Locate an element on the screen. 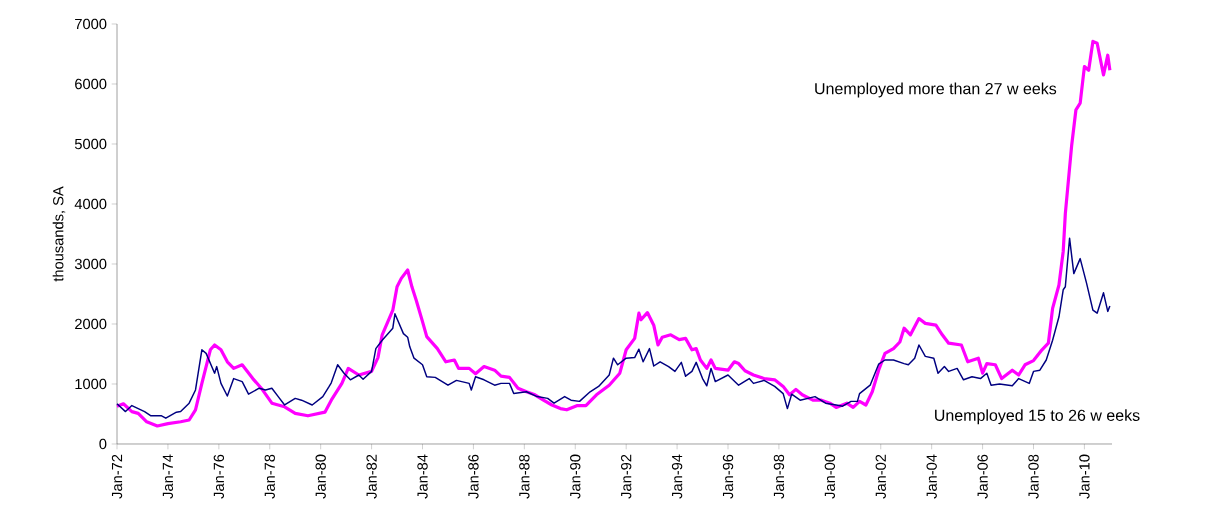 The width and height of the screenshot is (1207, 527). x-tick-label: Jan-78 is located at coordinates (269, 476).